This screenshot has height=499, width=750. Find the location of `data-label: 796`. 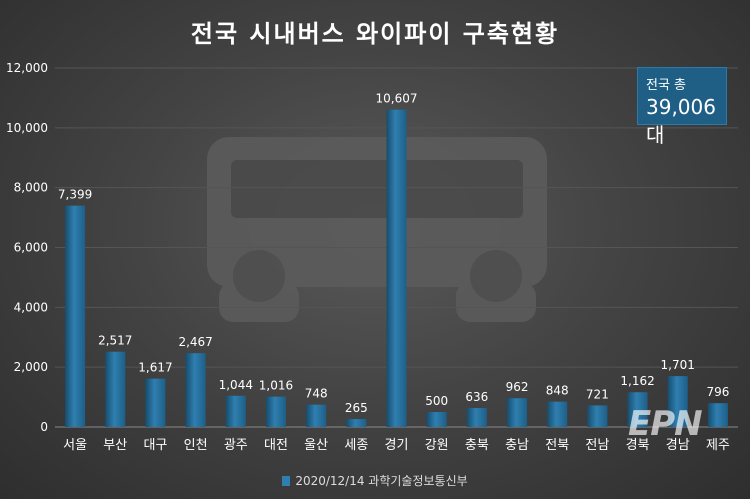

data-label: 796 is located at coordinates (717, 392).